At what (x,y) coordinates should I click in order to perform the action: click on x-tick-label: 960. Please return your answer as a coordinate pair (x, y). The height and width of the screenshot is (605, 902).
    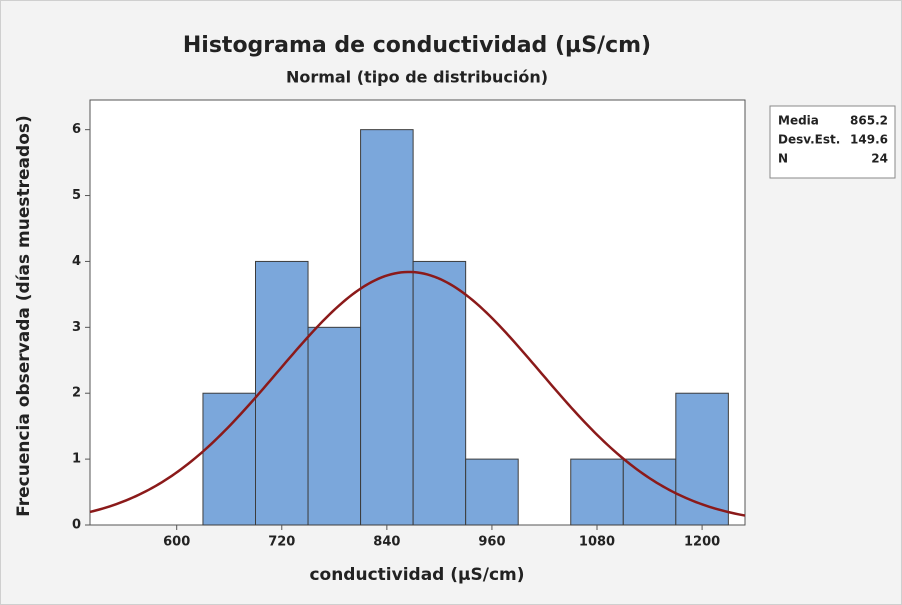
    Looking at the image, I should click on (491, 542).